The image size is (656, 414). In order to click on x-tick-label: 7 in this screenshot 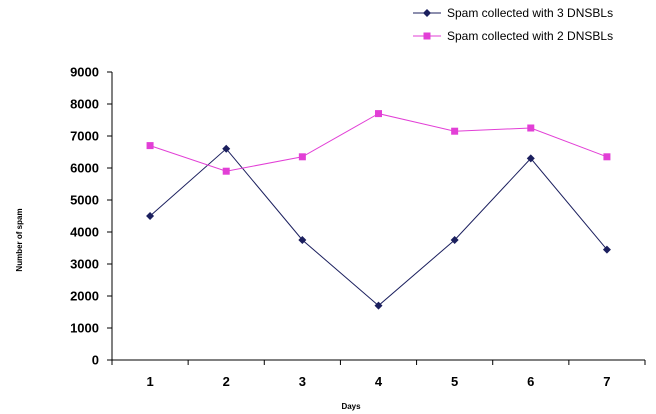, I will do `click(606, 381)`.